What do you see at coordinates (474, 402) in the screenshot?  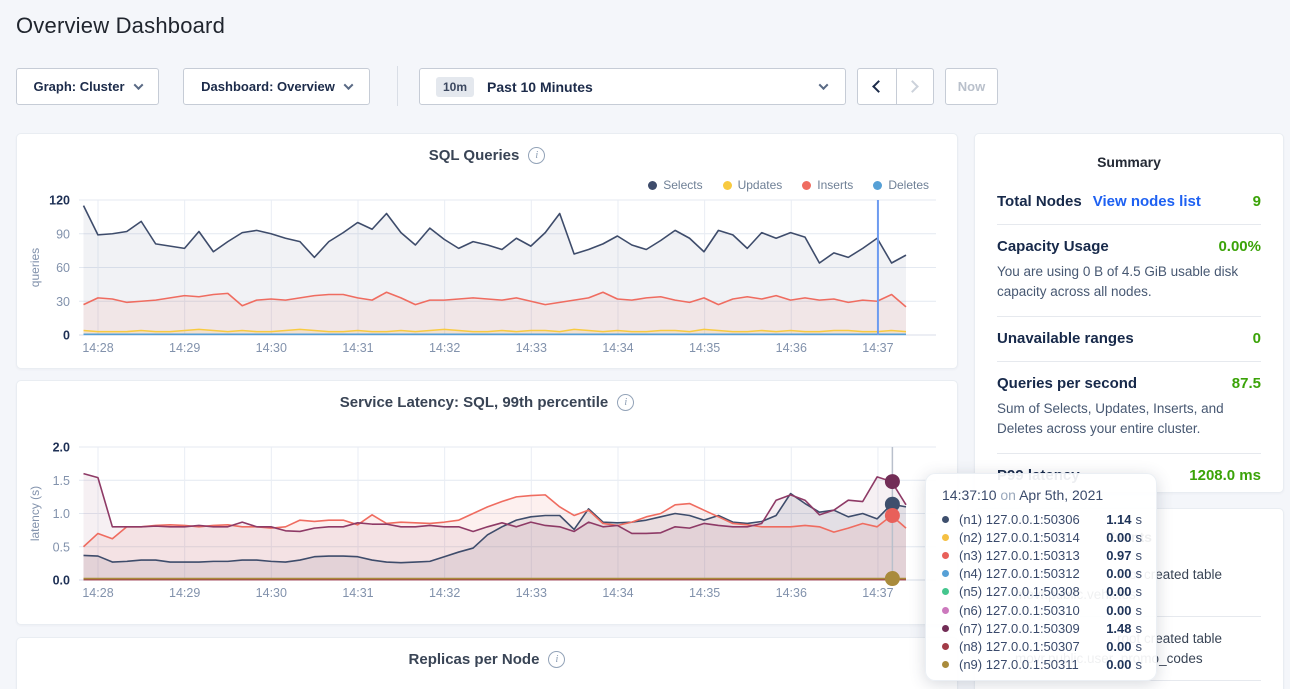 I see `service-latency-chart-title: Service Latency: SQL, 99th percentile` at bounding box center [474, 402].